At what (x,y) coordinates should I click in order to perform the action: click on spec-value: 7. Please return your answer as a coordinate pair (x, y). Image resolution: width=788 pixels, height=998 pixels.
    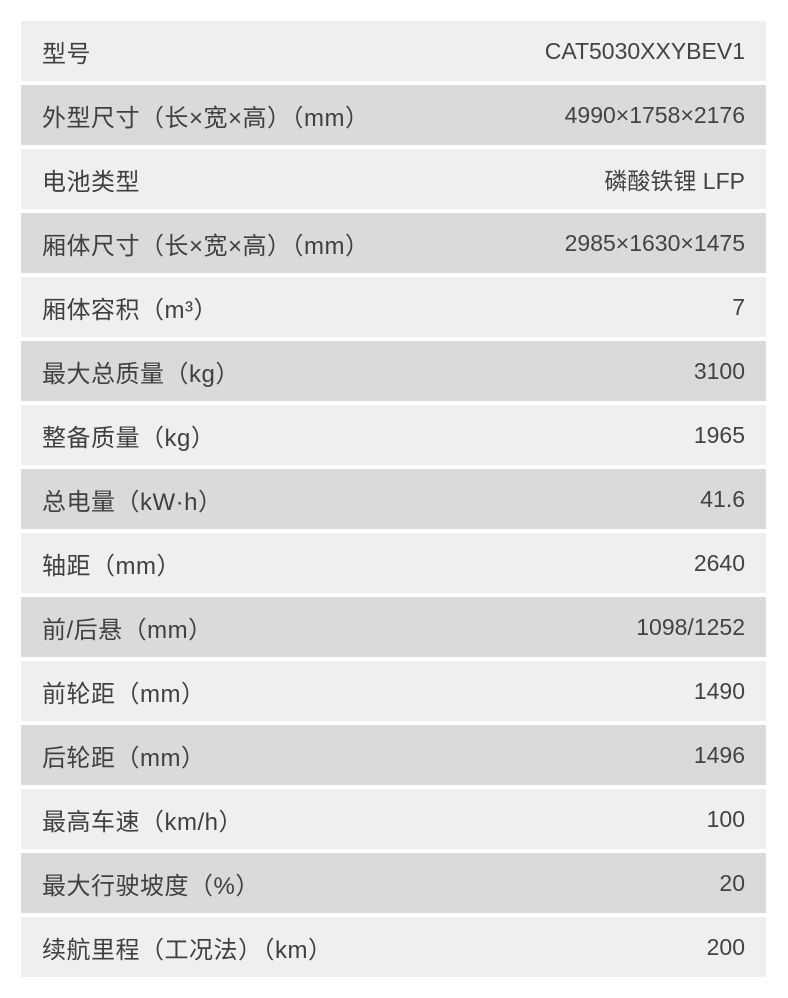
    Looking at the image, I should click on (738, 306).